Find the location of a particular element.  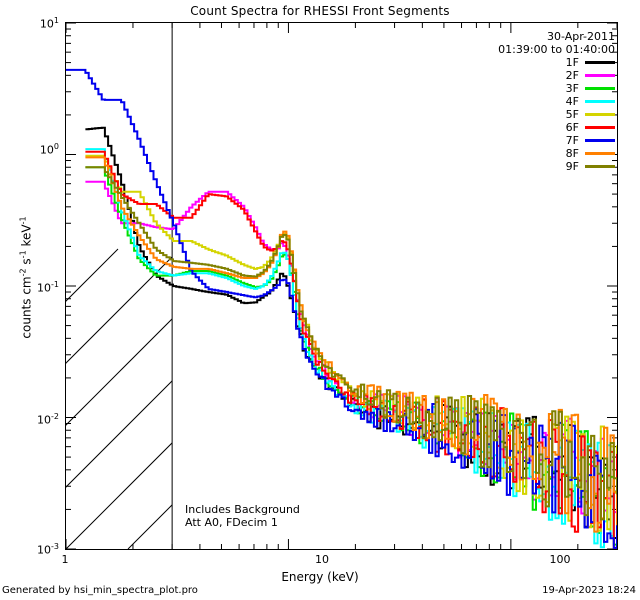

ytick-label-1e-1: 10⁻¹ is located at coordinates (48, 287).